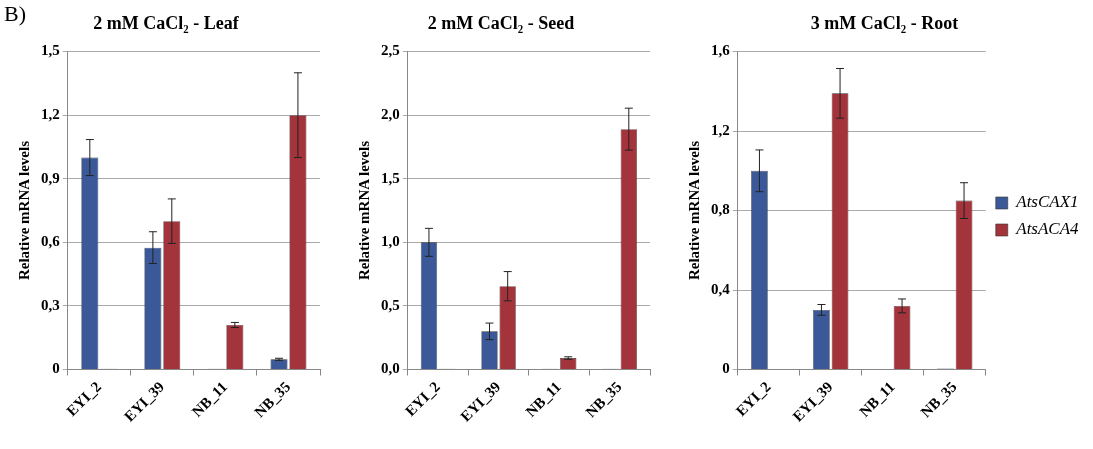 This screenshot has width=1093, height=449. Describe the element at coordinates (390, 241) in the screenshot. I see `y-tick-label: 1,0` at that location.